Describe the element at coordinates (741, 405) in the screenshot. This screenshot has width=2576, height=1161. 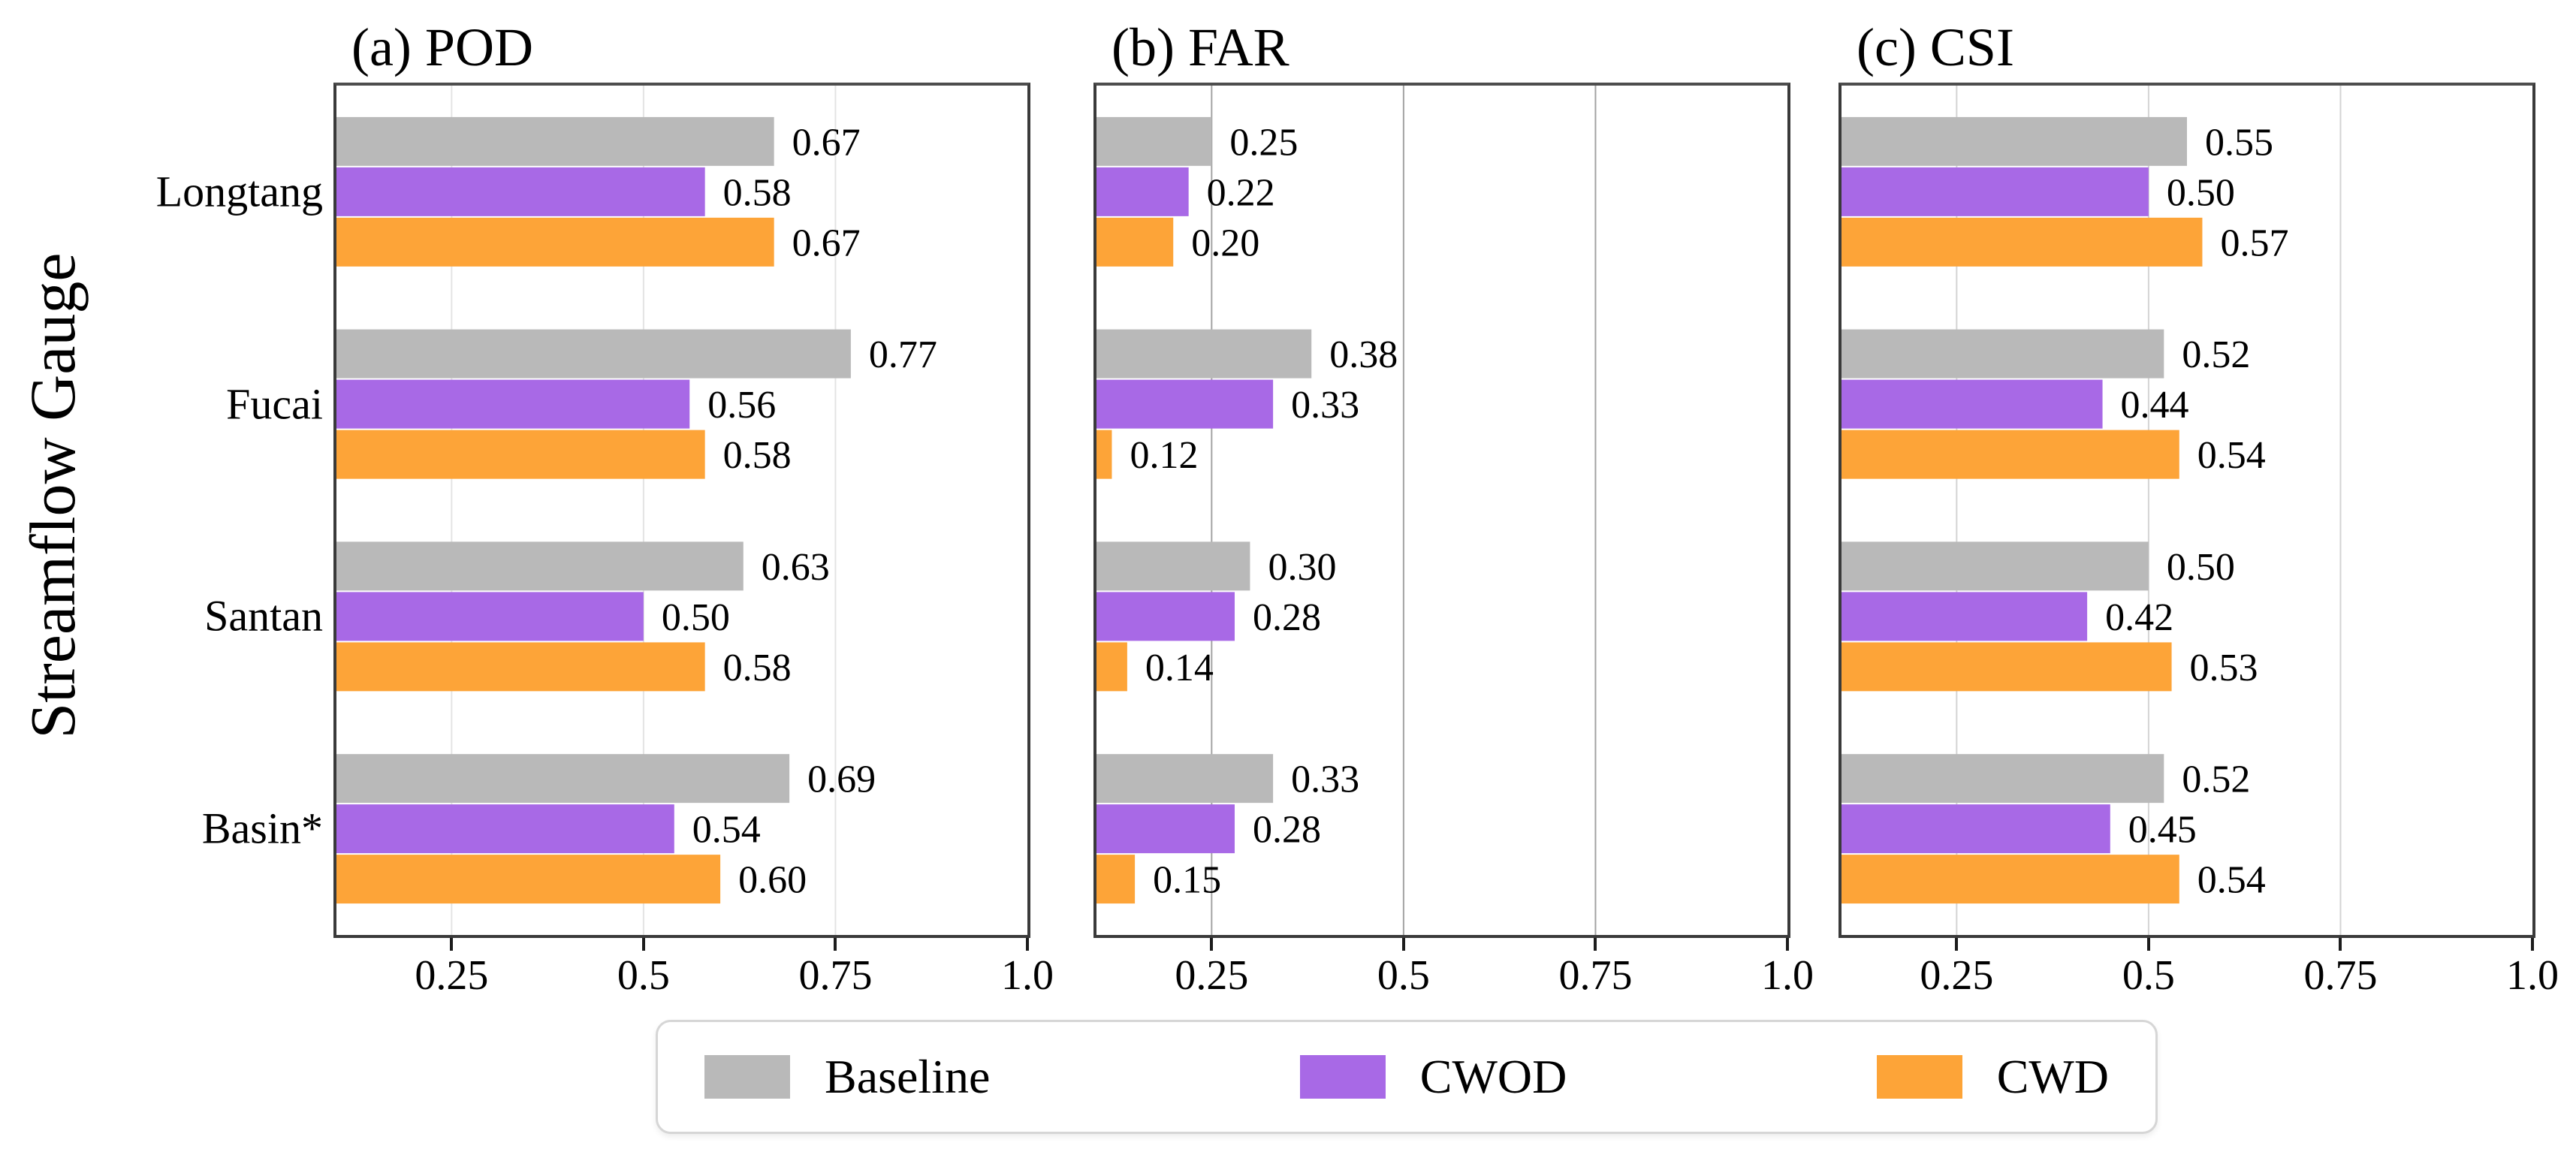
I see `value-label-pod-fucai-cwod: 0.56` at that location.